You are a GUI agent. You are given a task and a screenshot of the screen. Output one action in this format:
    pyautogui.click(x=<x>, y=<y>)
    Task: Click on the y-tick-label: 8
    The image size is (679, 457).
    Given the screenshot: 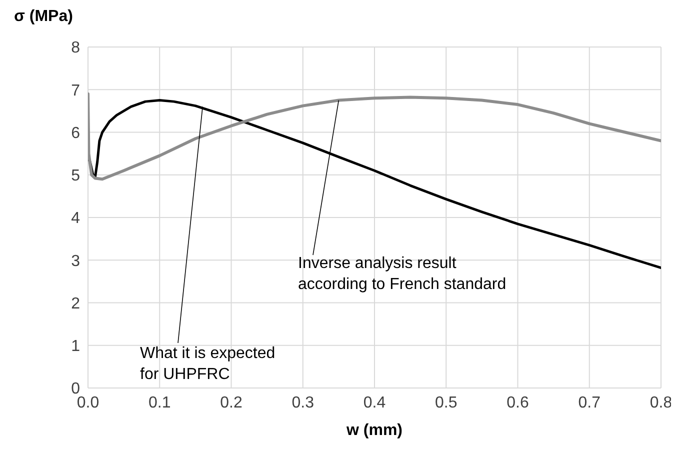 What is the action you would take?
    pyautogui.click(x=75, y=48)
    